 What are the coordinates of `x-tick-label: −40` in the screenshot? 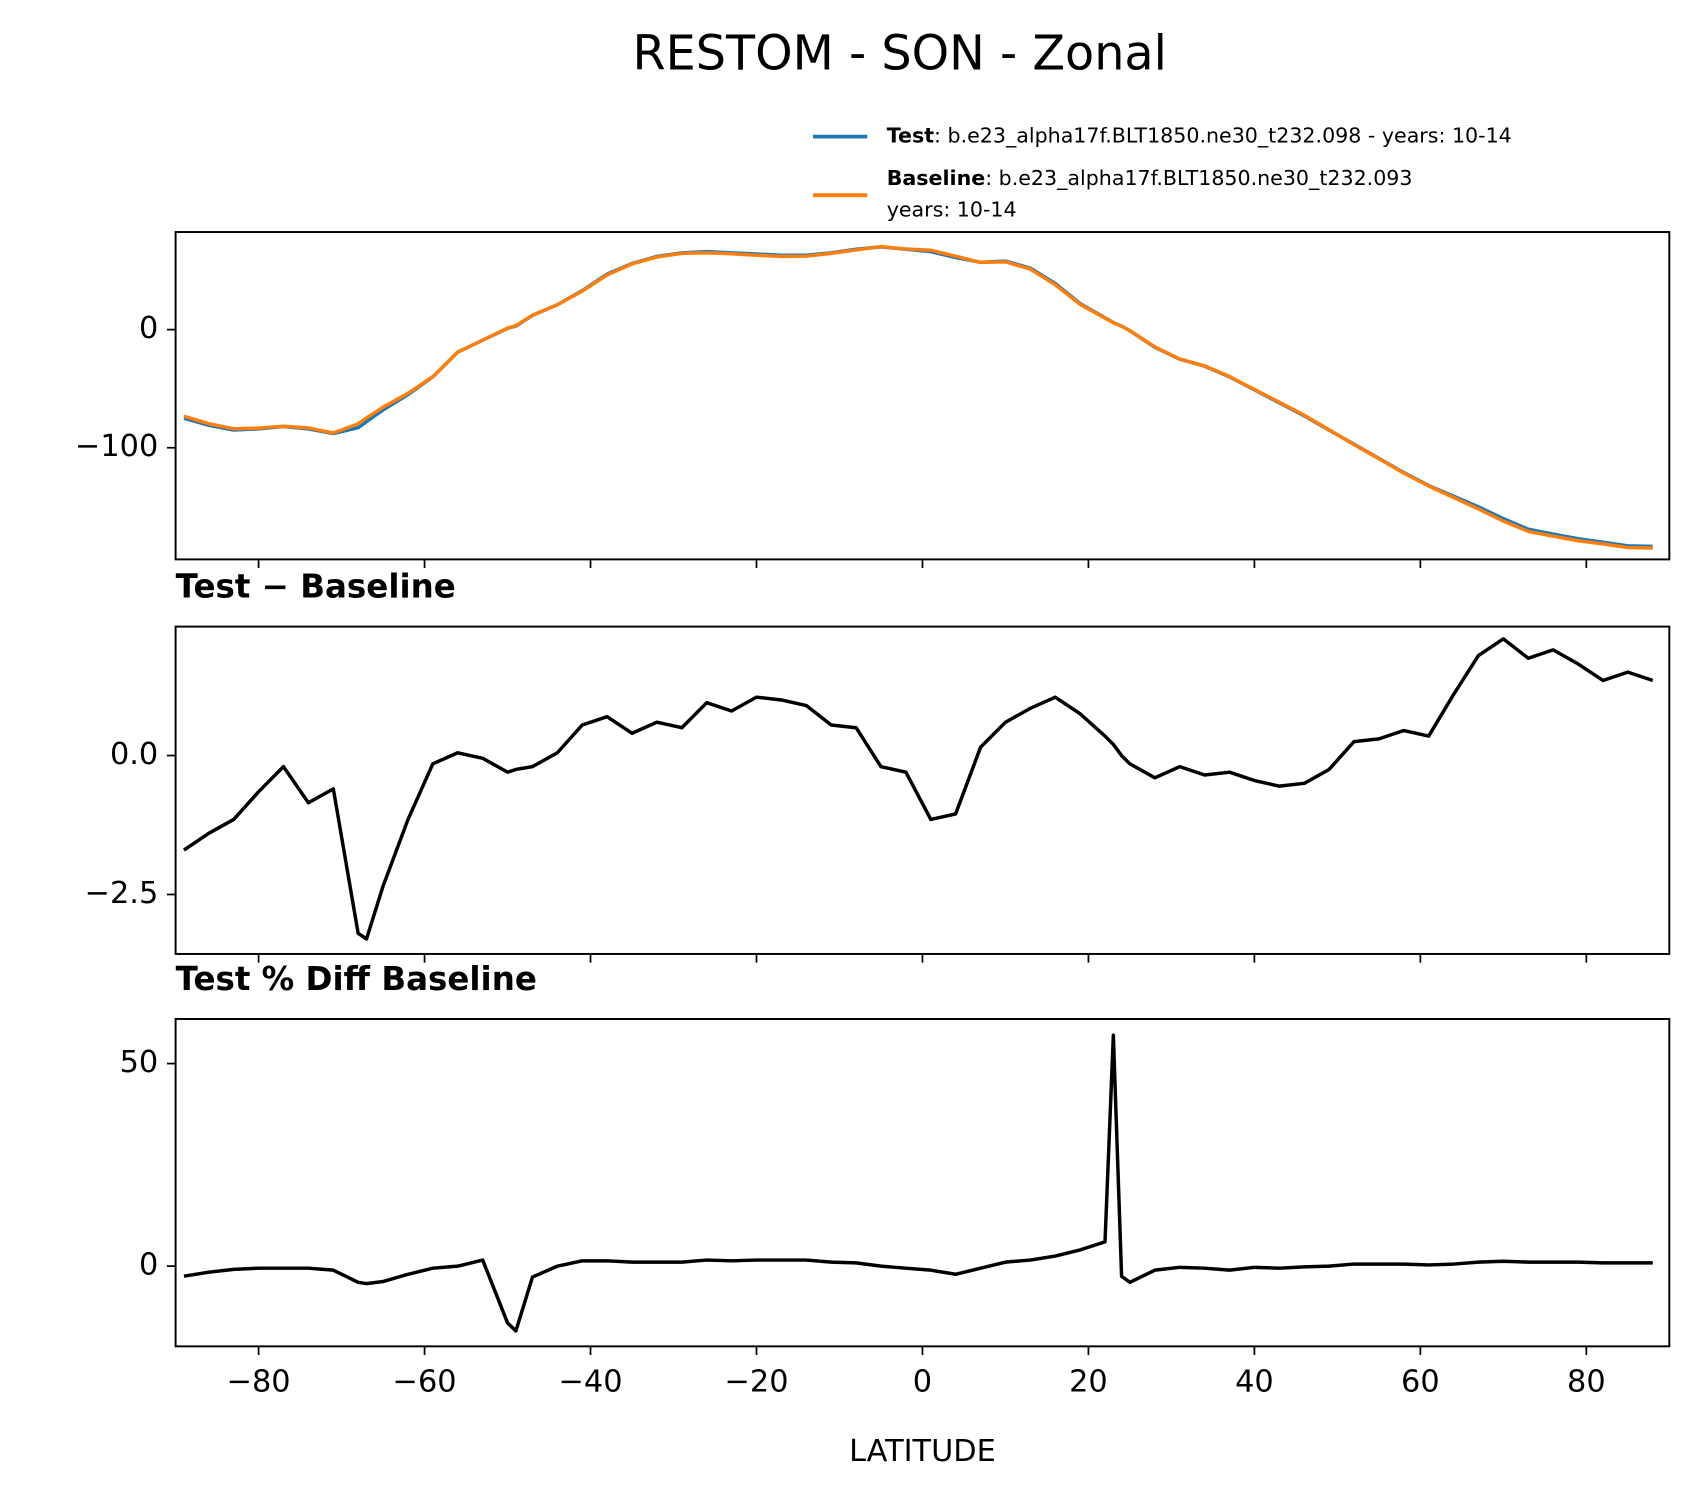 It's located at (591, 1382).